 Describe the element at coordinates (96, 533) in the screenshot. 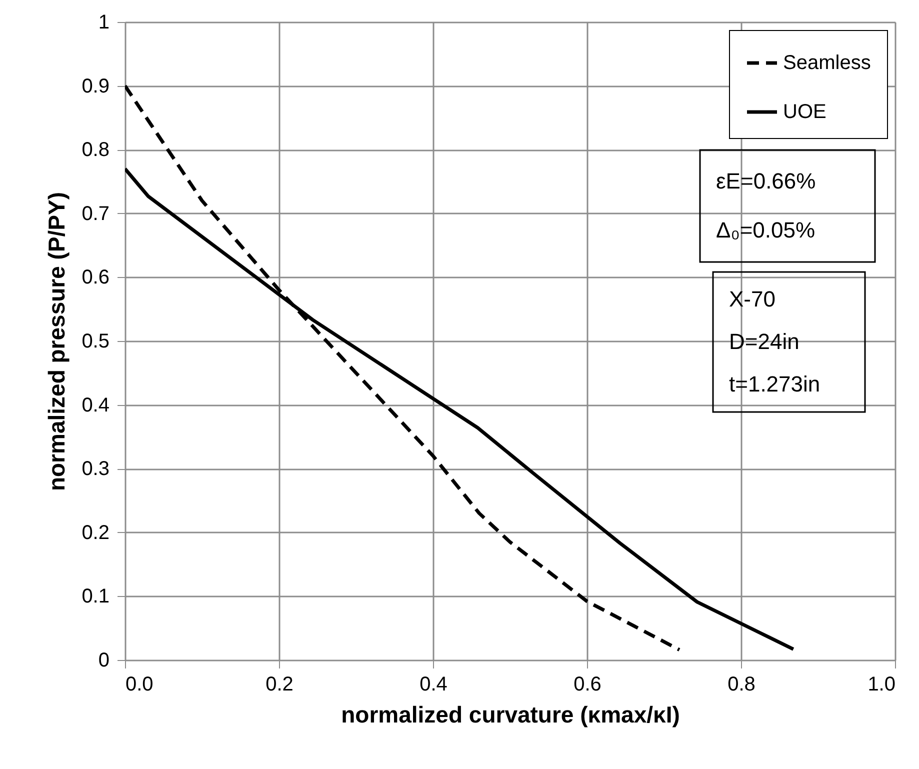

I see `y-tick-label: 0.2` at that location.